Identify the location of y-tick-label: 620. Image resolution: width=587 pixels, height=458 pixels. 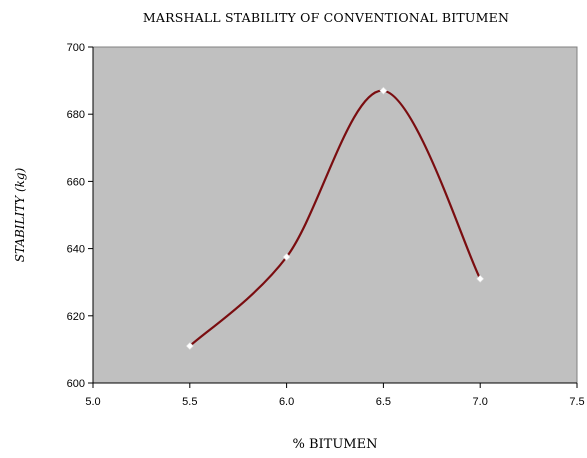
(76, 317).